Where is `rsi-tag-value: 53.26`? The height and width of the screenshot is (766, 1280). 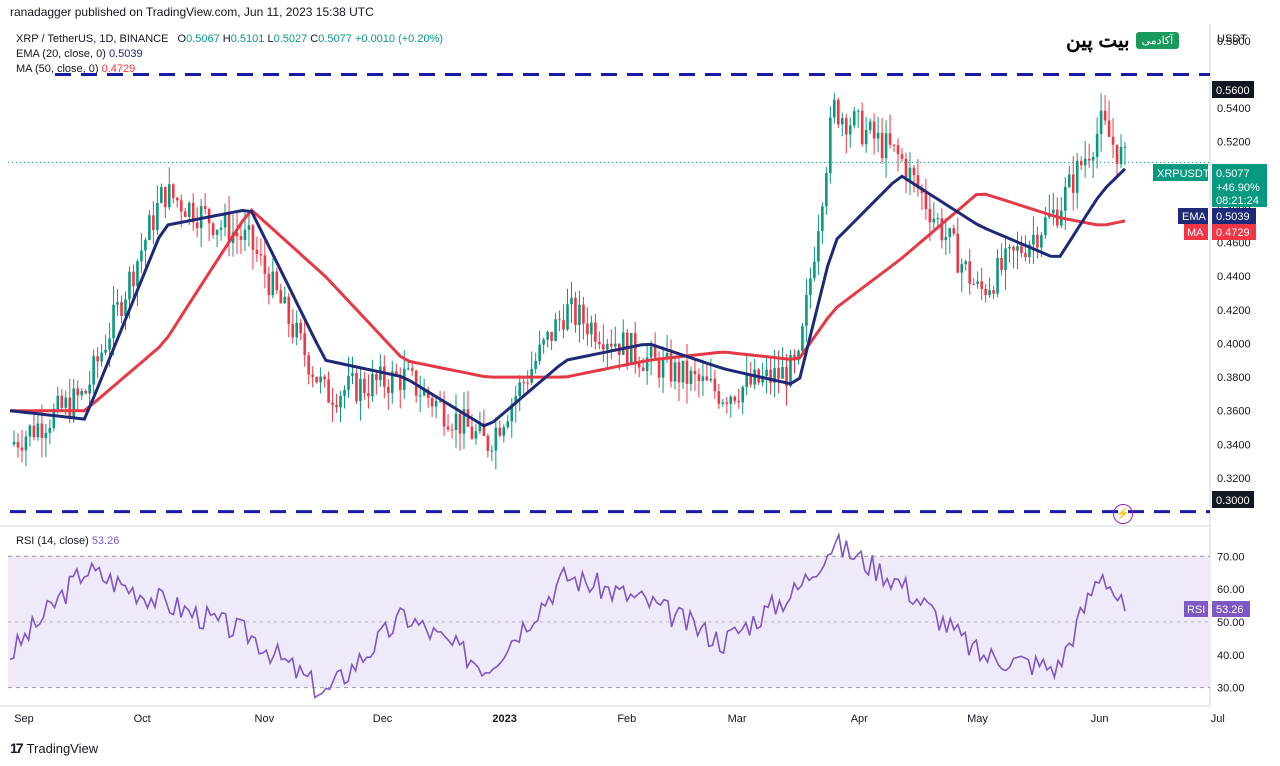 rsi-tag-value: 53.26 is located at coordinates (1230, 610).